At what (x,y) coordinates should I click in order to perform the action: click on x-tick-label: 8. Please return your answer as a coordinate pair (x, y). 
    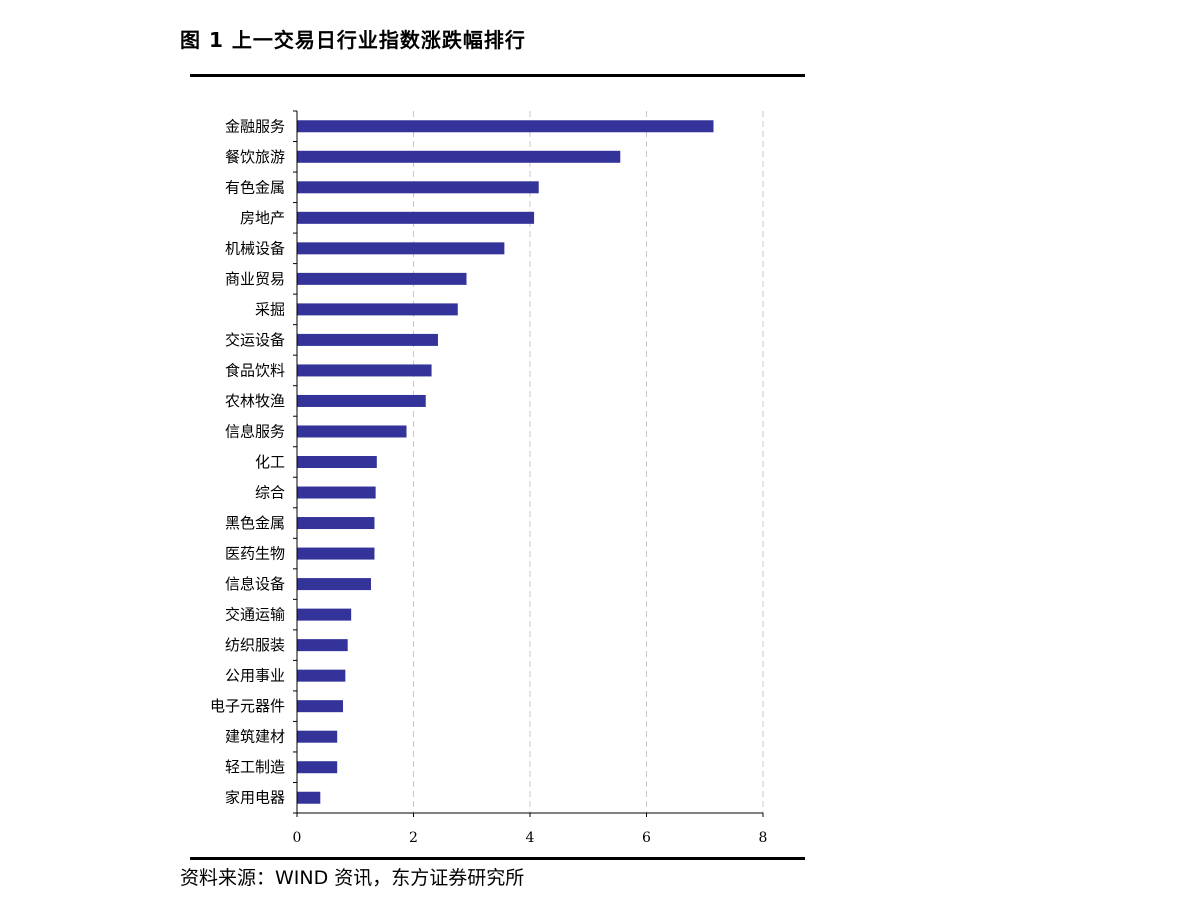
    Looking at the image, I should click on (763, 838).